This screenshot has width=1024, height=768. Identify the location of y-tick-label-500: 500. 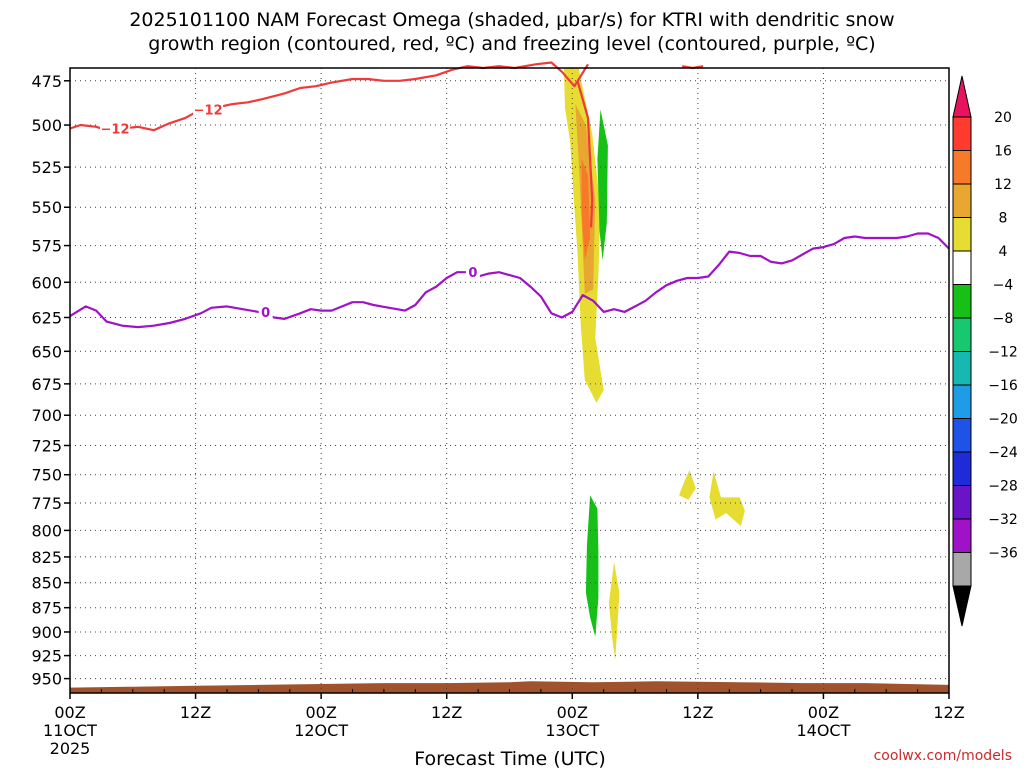
(46, 125).